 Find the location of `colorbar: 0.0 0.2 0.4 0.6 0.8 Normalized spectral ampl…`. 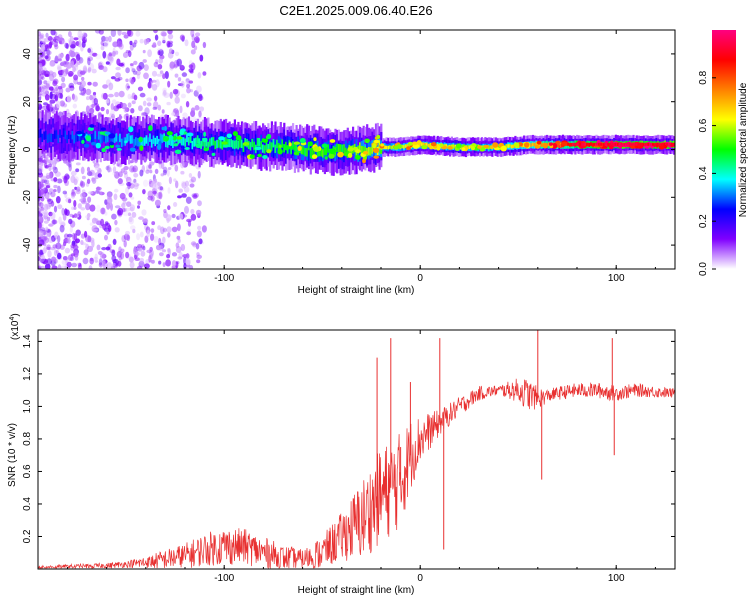

colorbar: 0.0 0.2 0.4 0.6 0.8 Normalized spectral ampl… is located at coordinates (723, 153).